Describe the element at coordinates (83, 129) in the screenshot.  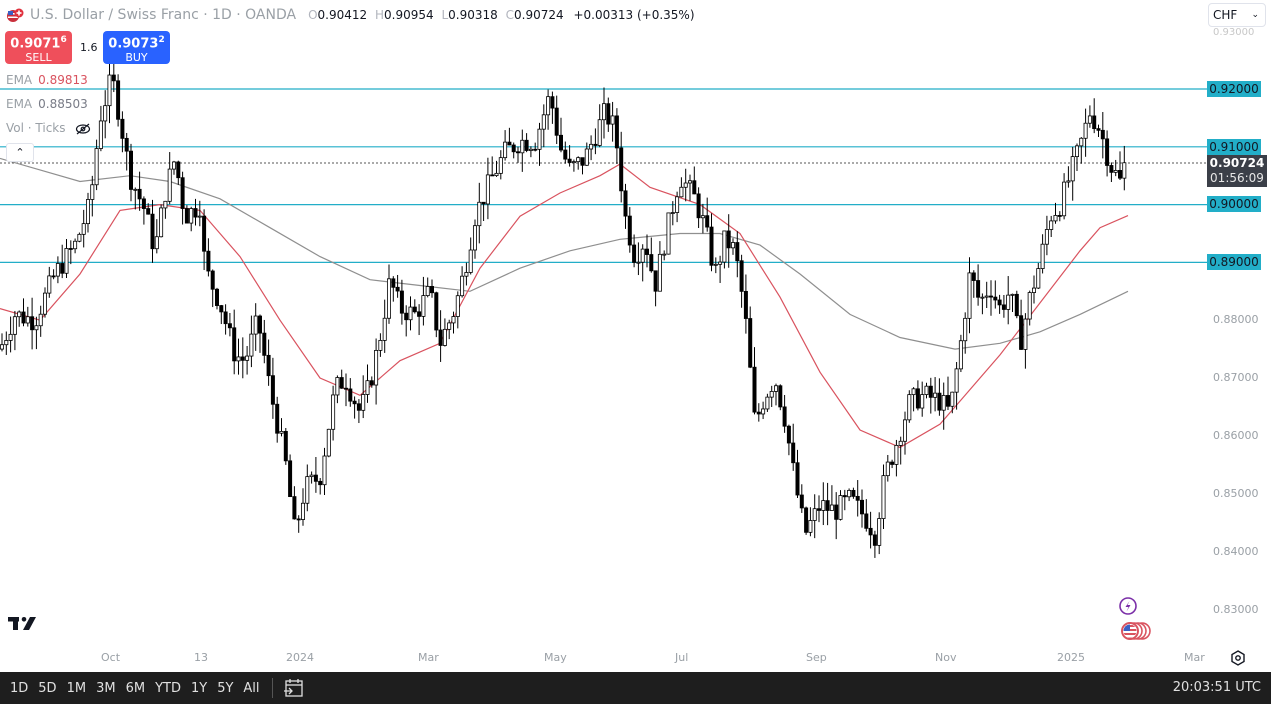
I see `eye-hidden-icon` at that location.